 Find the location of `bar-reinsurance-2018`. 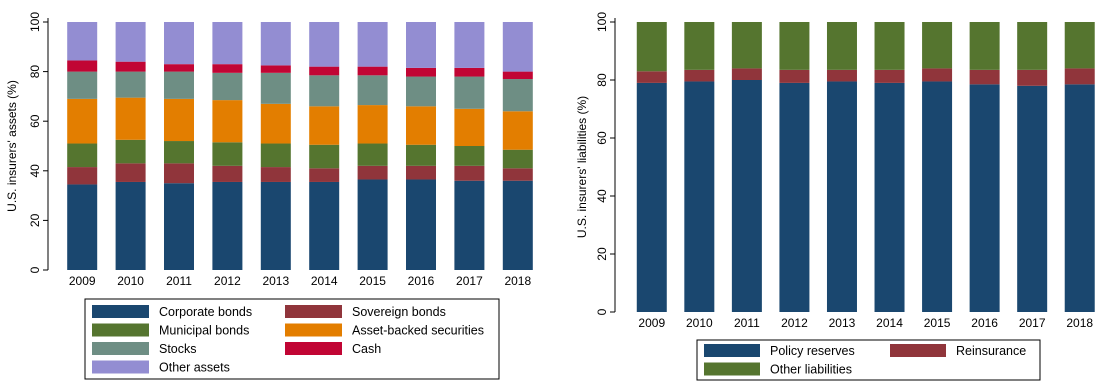

bar-reinsurance-2018 is located at coordinates (1079, 76).